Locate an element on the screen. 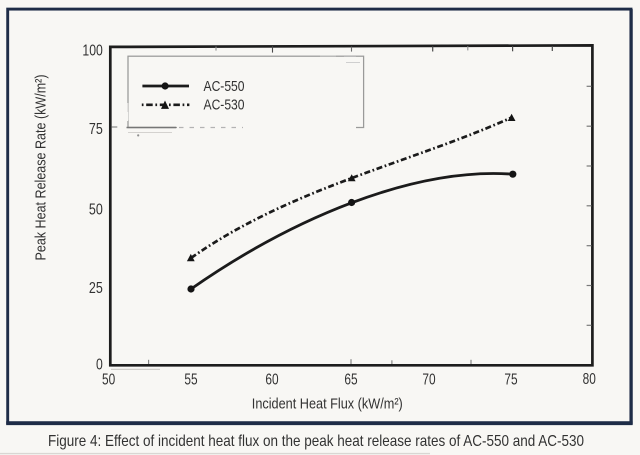 The width and height of the screenshot is (640, 455). svg-text: 0 is located at coordinates (99, 364).